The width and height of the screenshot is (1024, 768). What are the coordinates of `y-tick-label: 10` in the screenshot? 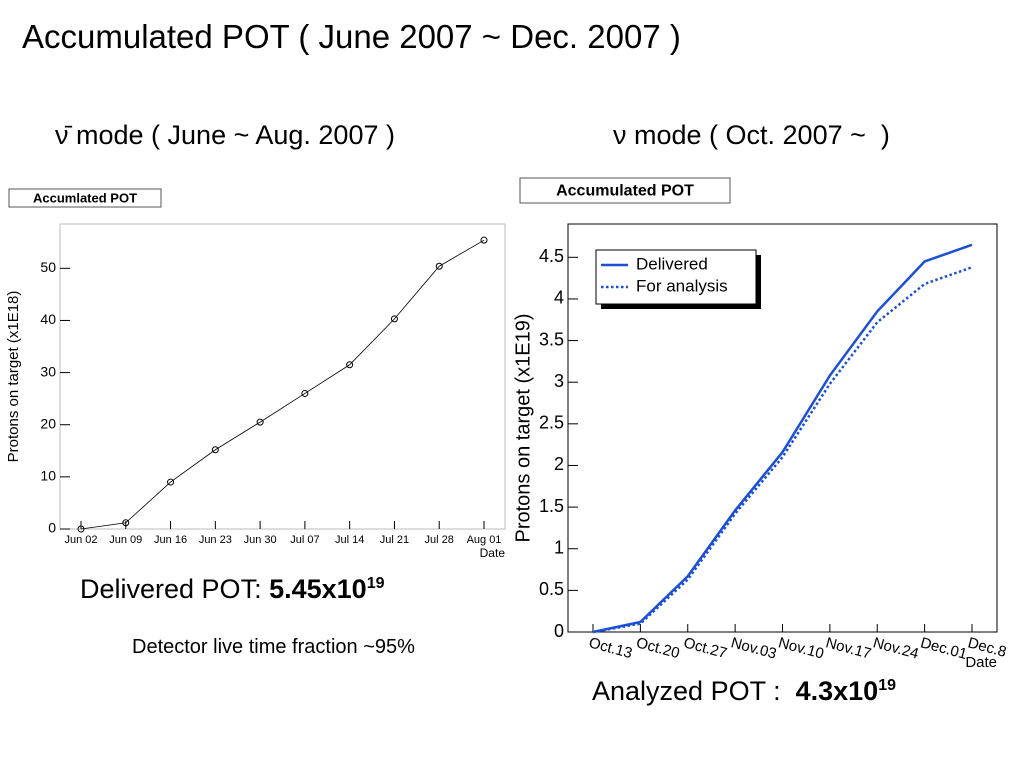 It's located at (48, 476).